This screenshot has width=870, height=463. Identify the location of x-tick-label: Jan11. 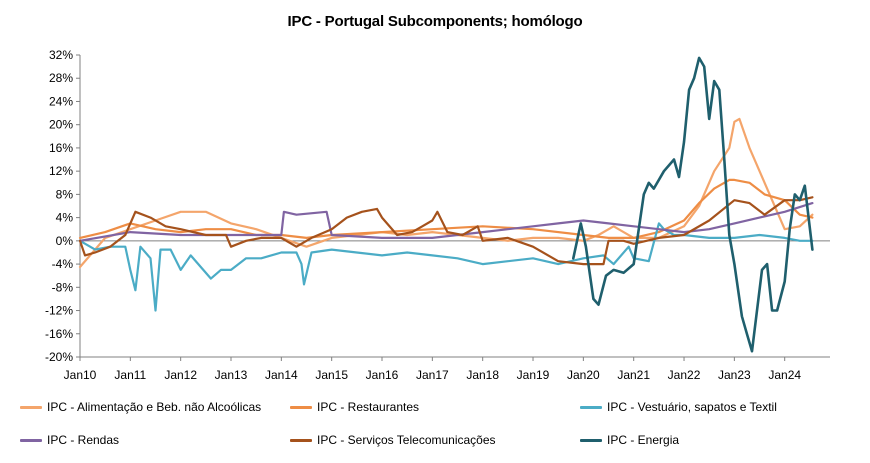
(130, 375).